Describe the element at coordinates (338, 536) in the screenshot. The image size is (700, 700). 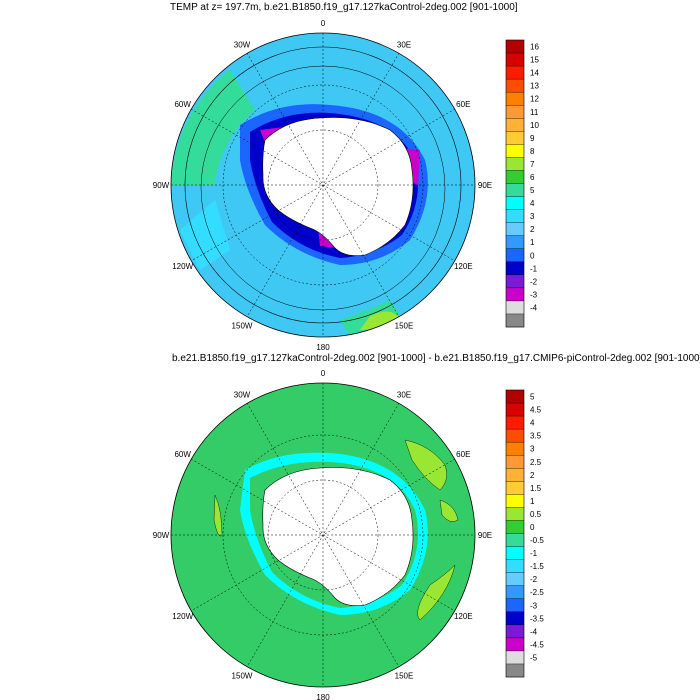
I see `antarctica-bottom` at that location.